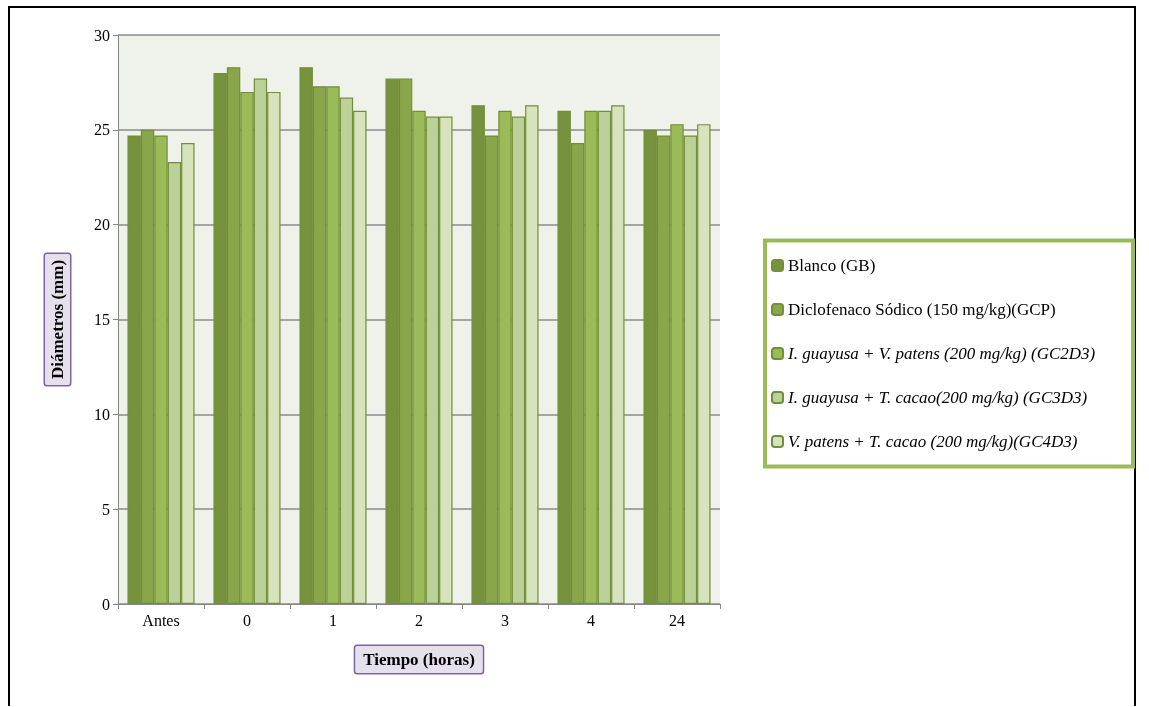 This screenshot has height=707, width=1149. What do you see at coordinates (941, 353) in the screenshot?
I see `legend-label: I. guayusa + V. patens (200 mg/kg) (GC2D3)` at bounding box center [941, 353].